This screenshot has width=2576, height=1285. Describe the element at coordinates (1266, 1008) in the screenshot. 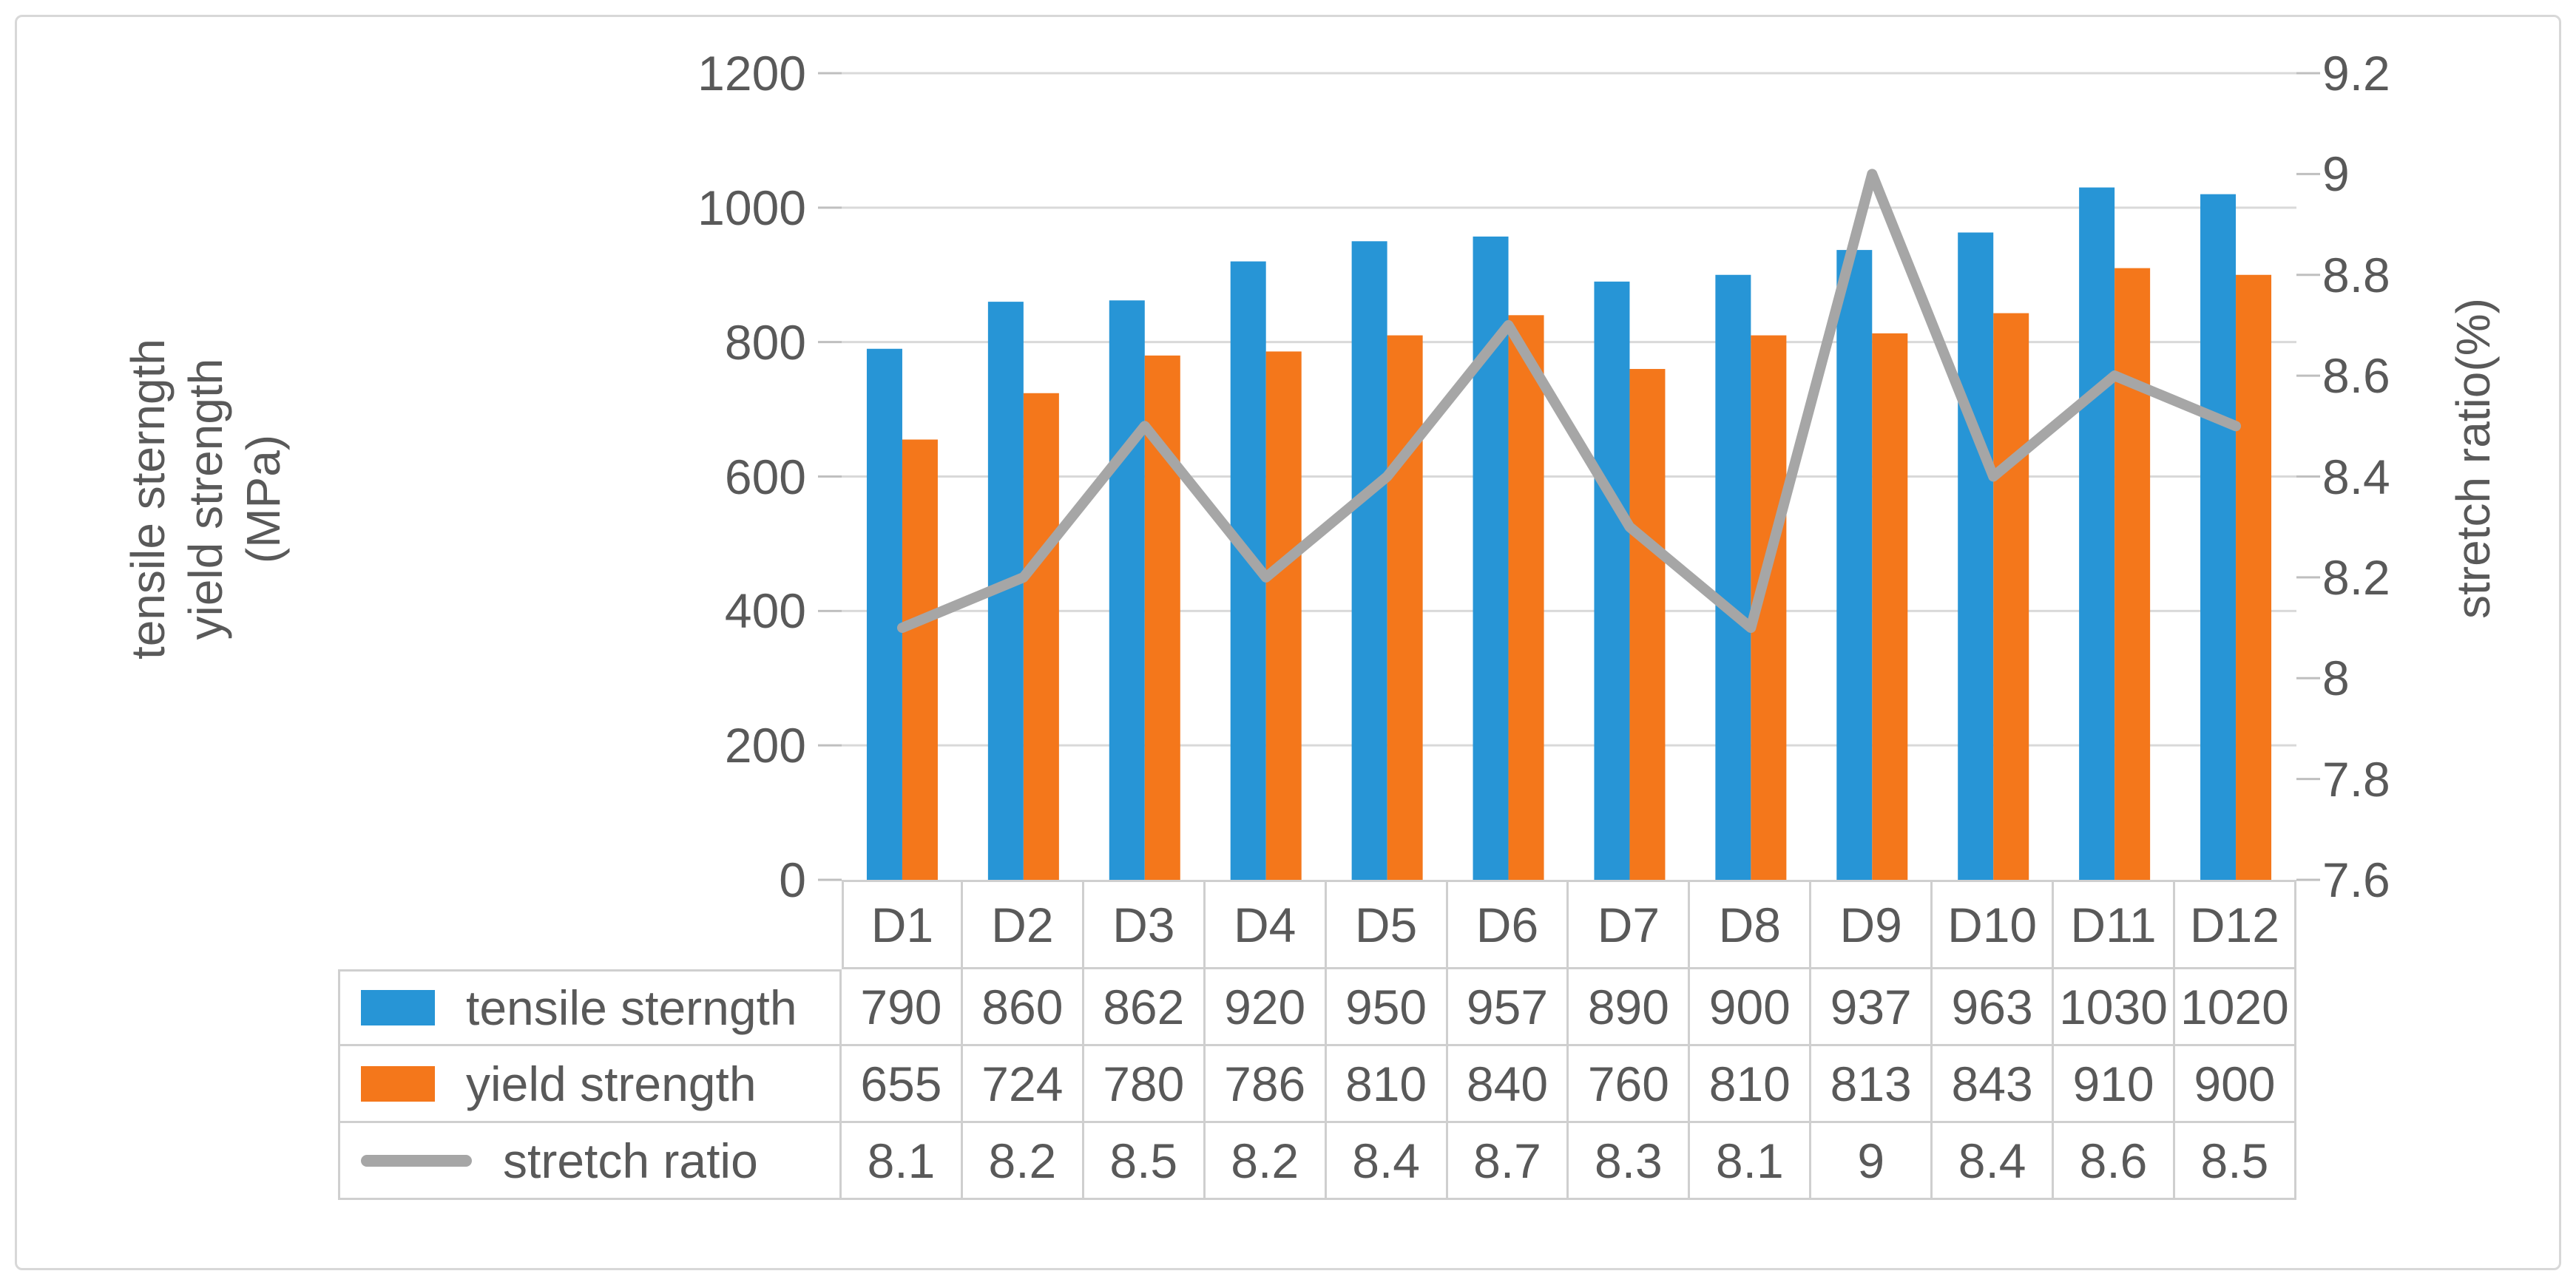

I see `value-tensile-sterngth-D4: 920` at that location.